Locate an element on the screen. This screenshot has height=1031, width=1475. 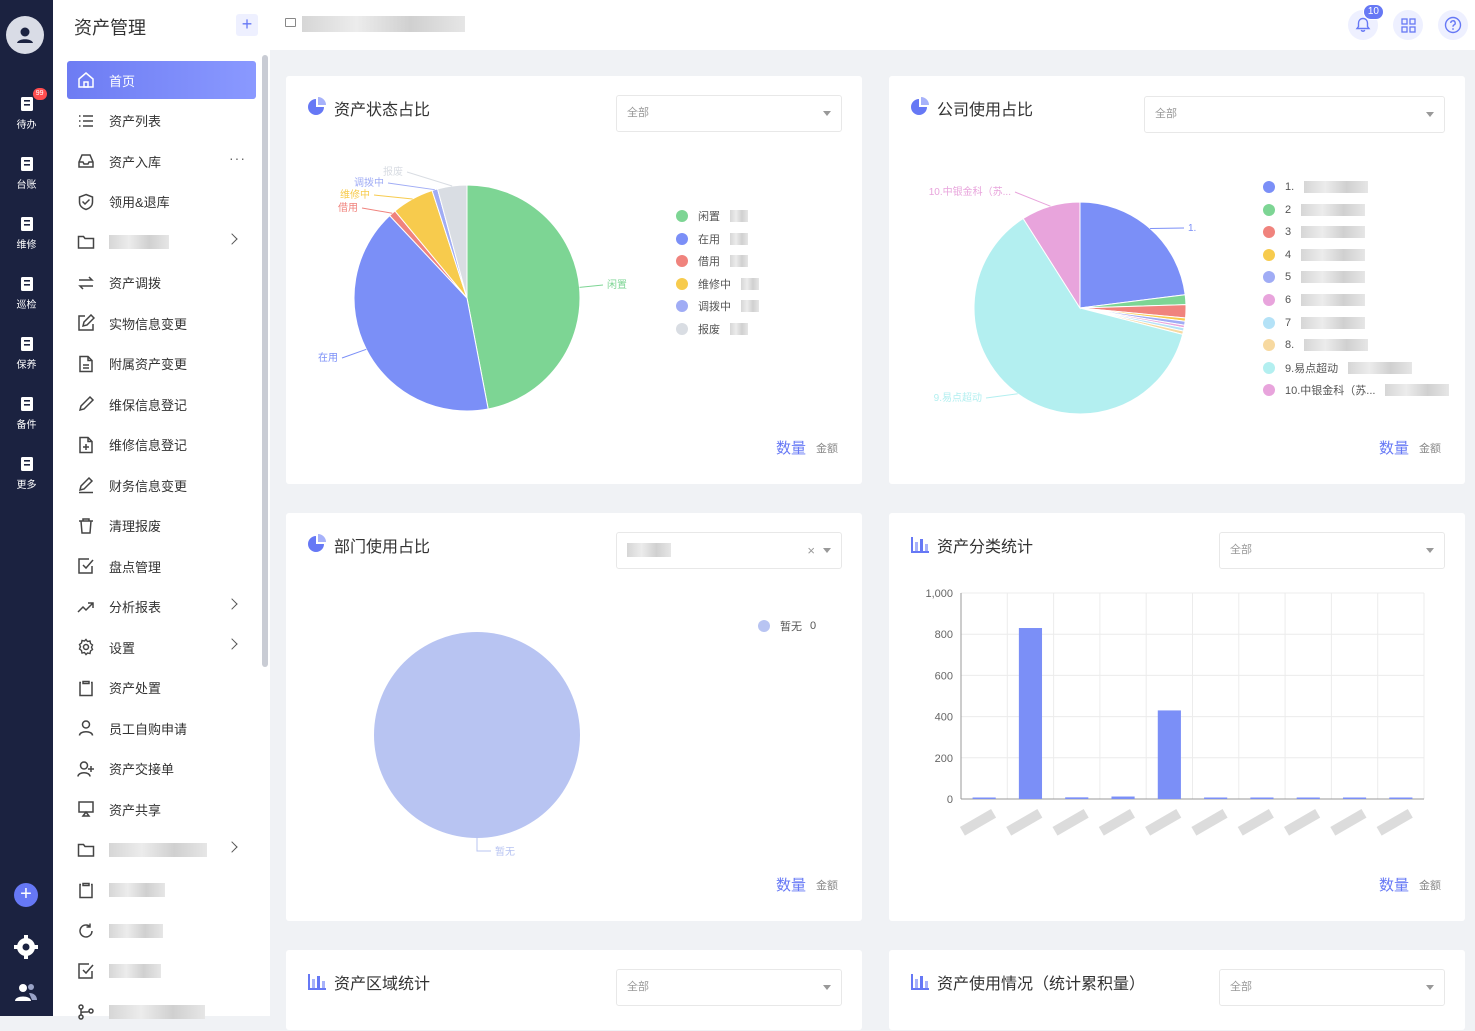
rail-item-label: 待办 is located at coordinates (27, 123).